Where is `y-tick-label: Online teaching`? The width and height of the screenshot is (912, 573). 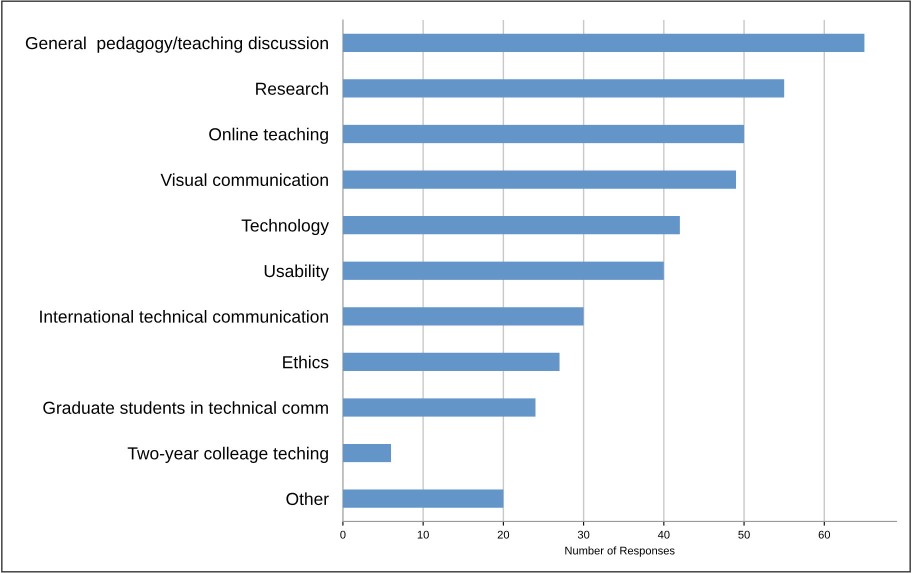 y-tick-label: Online teaching is located at coordinates (268, 136).